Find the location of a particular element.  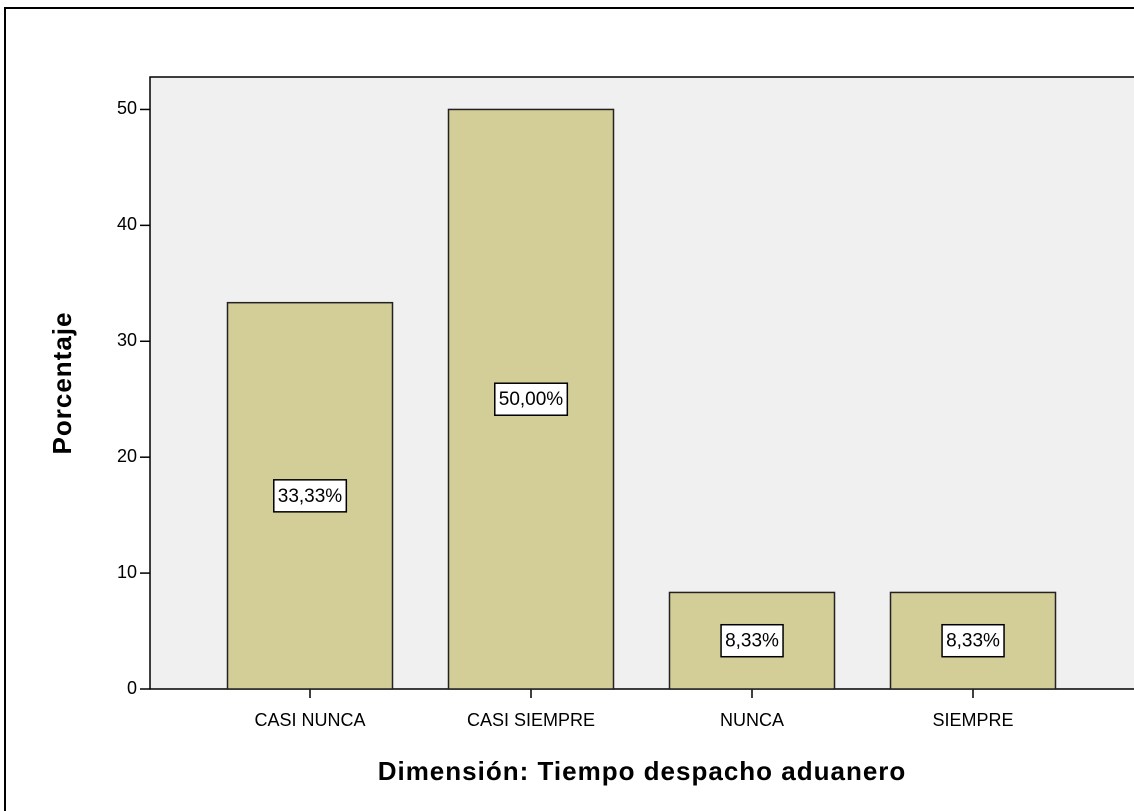

x-tick-label: CASI SIEMPRE is located at coordinates (531, 720).